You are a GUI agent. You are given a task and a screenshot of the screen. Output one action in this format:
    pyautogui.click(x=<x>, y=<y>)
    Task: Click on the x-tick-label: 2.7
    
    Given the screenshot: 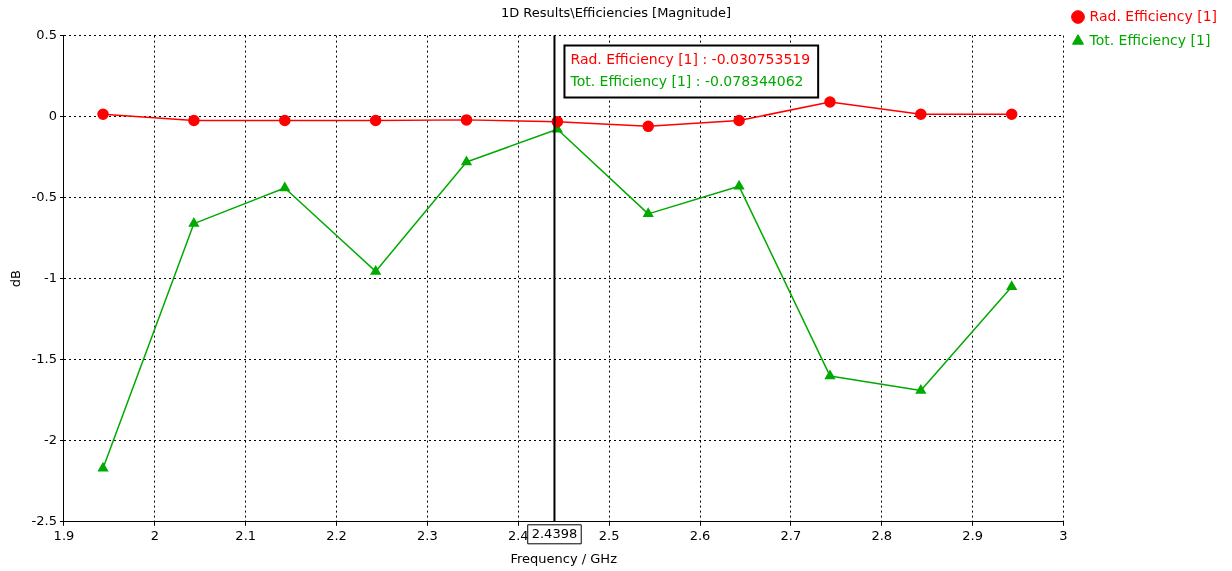 What is the action you would take?
    pyautogui.click(x=791, y=535)
    